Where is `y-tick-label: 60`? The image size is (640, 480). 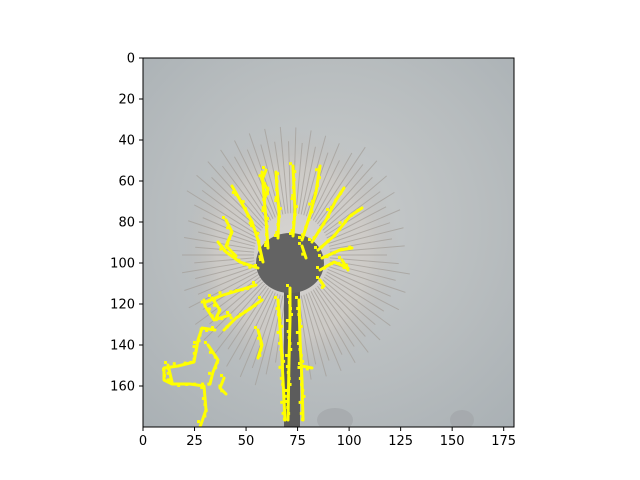 y-tick-label: 60 is located at coordinates (126, 182).